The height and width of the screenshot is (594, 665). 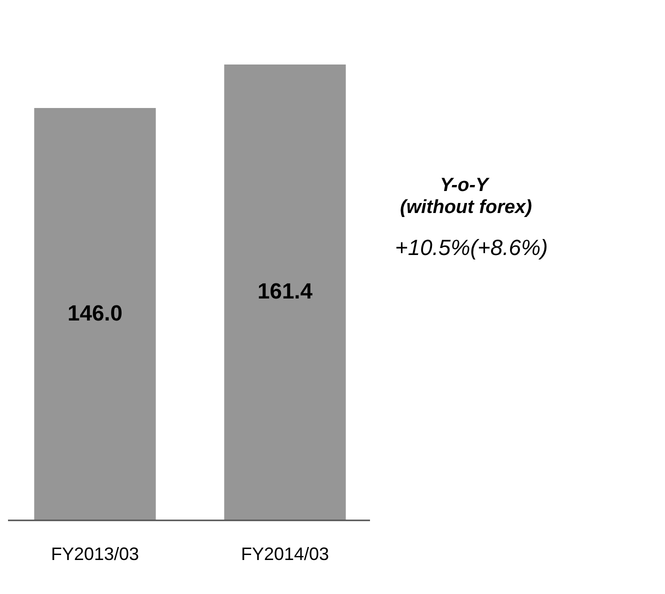 What do you see at coordinates (285, 554) in the screenshot?
I see `x-tick-label: FY2014/03` at bounding box center [285, 554].